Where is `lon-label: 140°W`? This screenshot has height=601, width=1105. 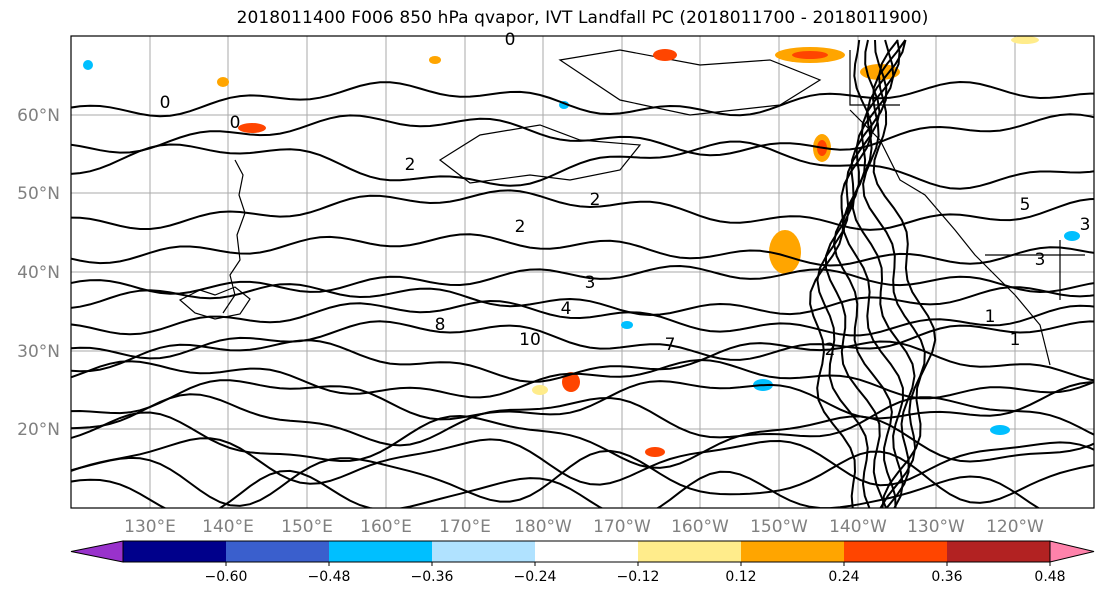
lon-label: 140°W is located at coordinates (858, 527).